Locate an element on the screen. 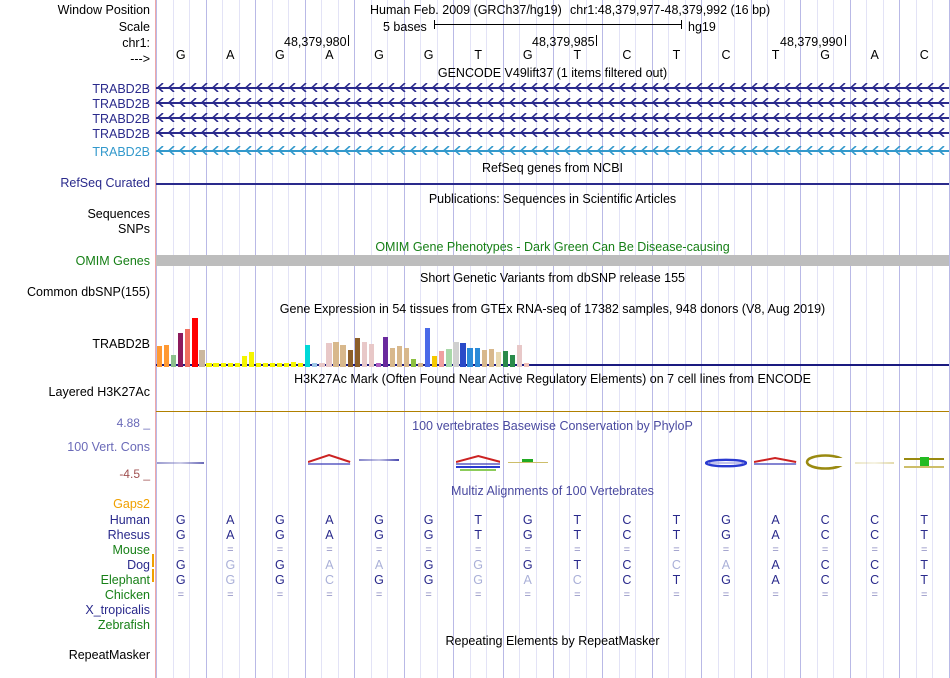 The width and height of the screenshot is (950, 678). scale-caption: 5 bases is located at coordinates (405, 27).